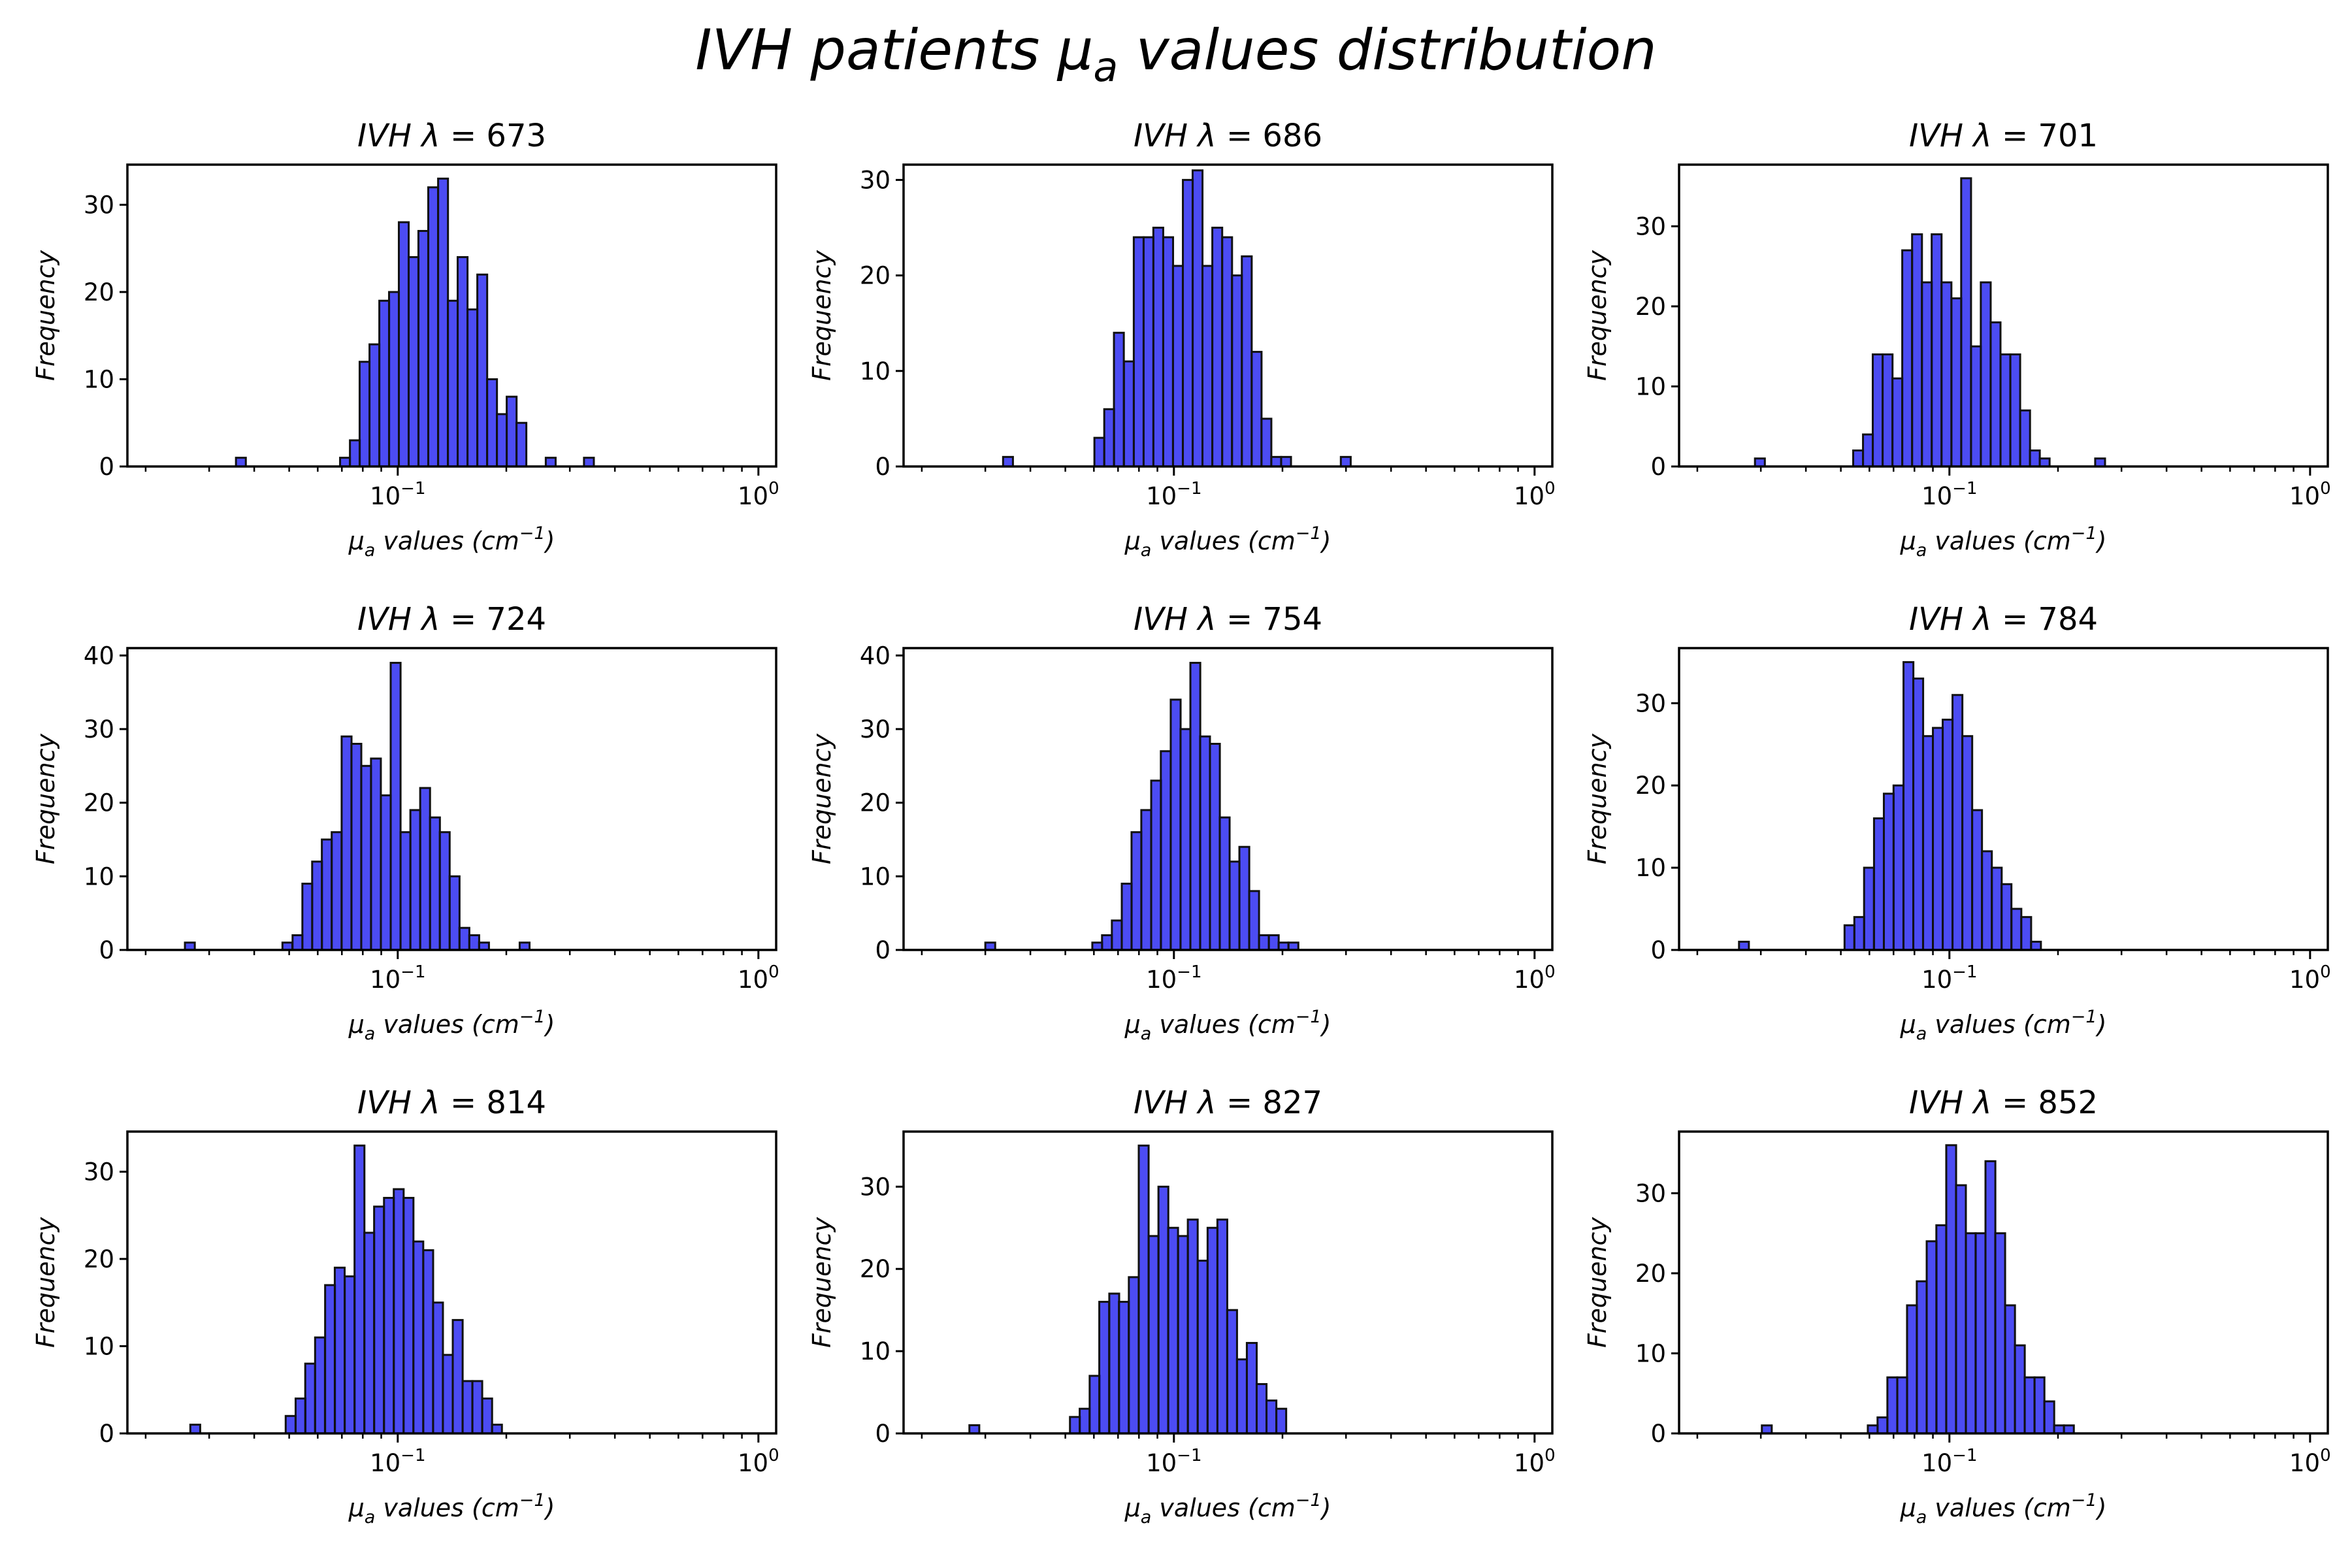 This screenshot has width=2352, height=1568. I want to click on x-tick-label: 10⁰, so click(758, 1461).